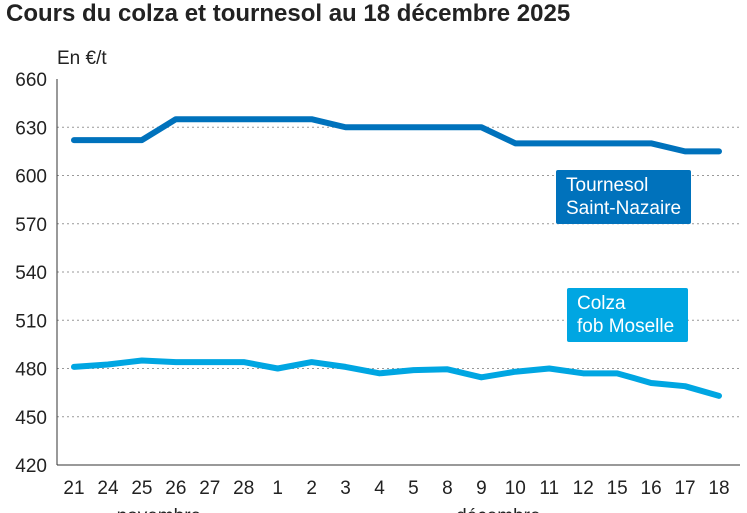 Image resolution: width=747 pixels, height=513 pixels. Describe the element at coordinates (624, 208) in the screenshot. I see `legend-label: Saint-Nazaire` at that location.